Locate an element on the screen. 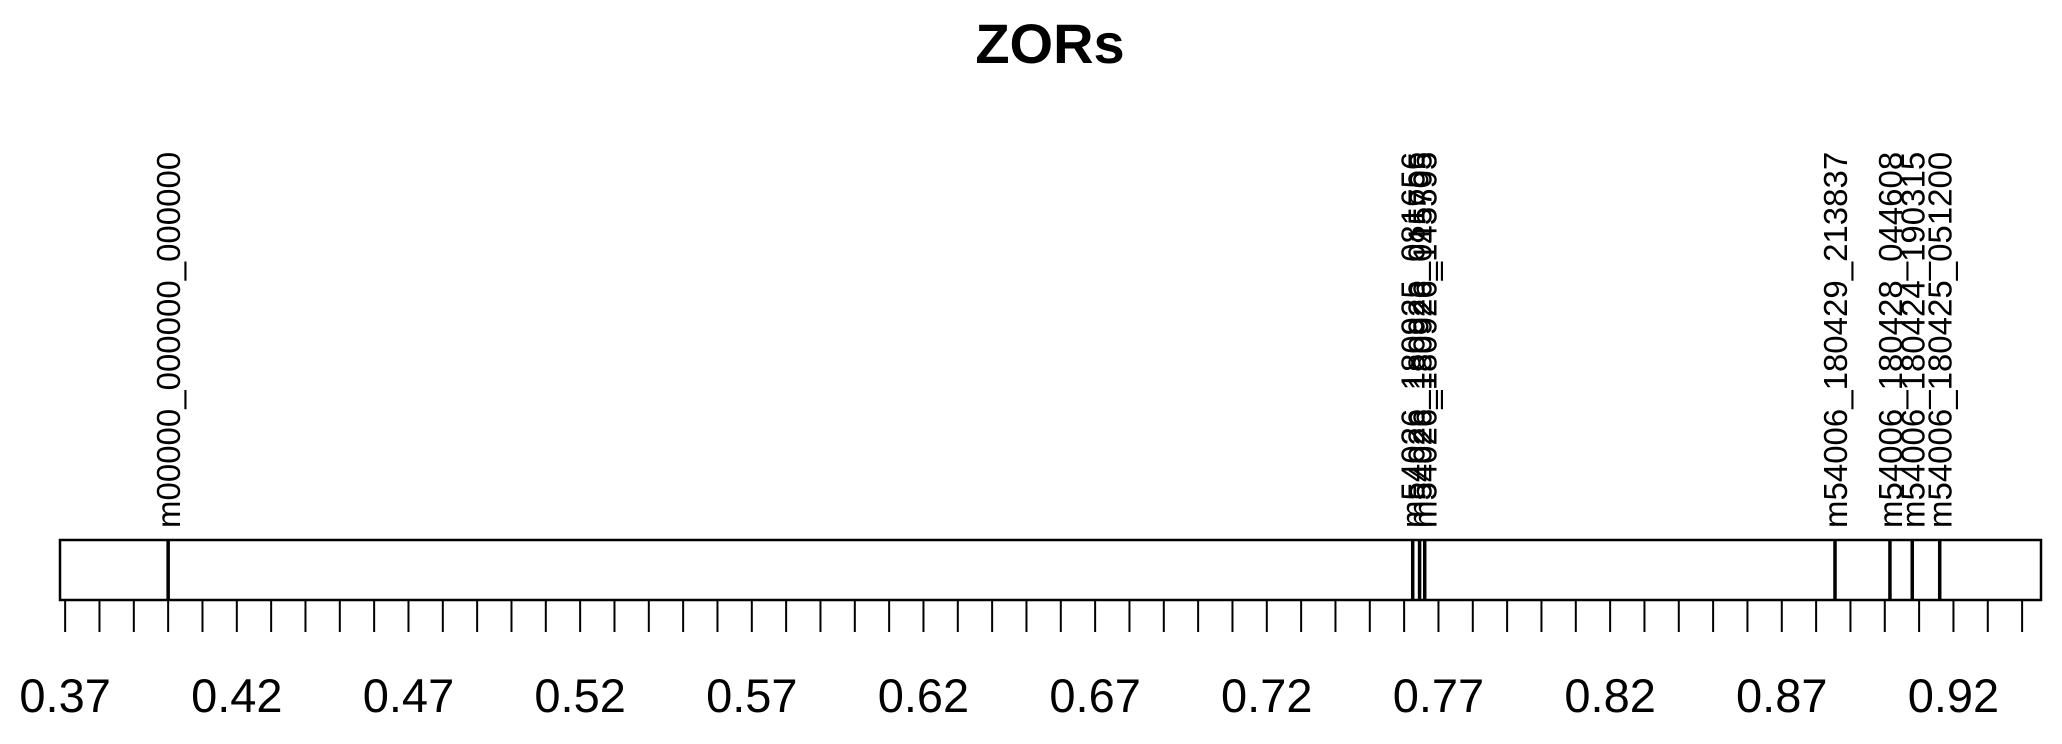 Image resolution: width=2062 pixels, height=744 pixels. x-tick-label: 0.57 is located at coordinates (751, 695).